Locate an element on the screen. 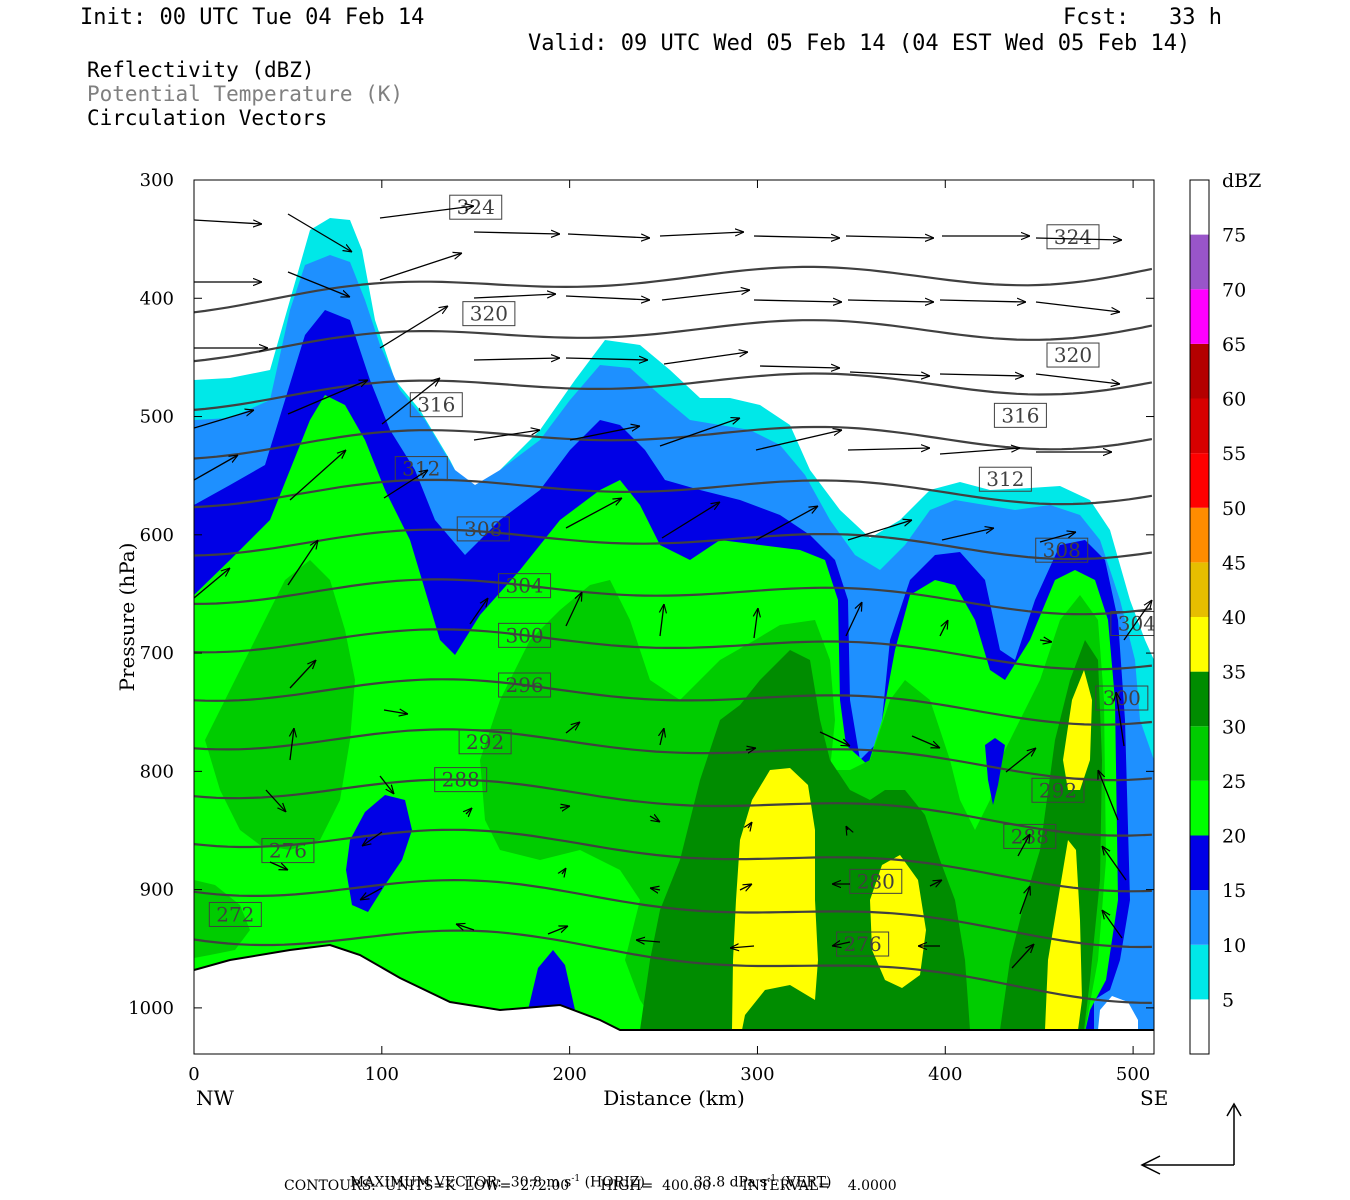  horiz-unit: (HORIZ) is located at coordinates (614, 1182).